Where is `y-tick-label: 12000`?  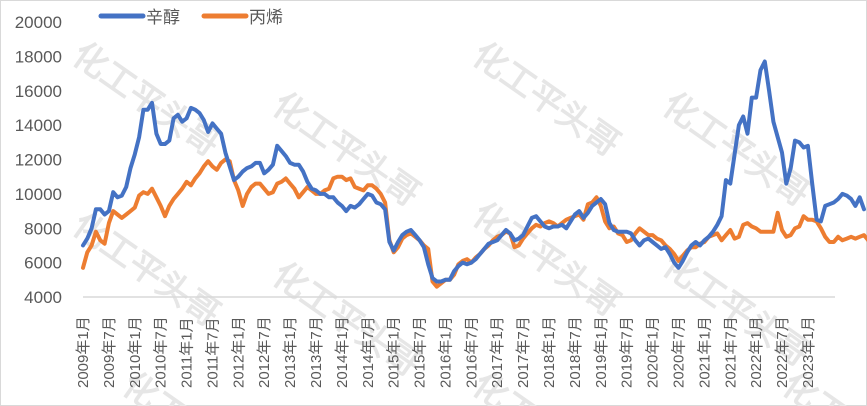 y-tick-label: 12000 is located at coordinates (38, 160).